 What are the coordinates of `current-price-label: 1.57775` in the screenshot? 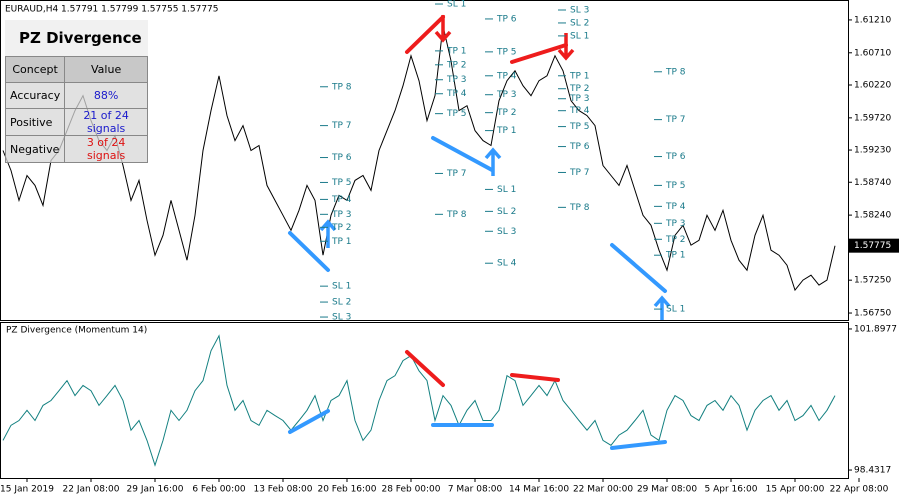 It's located at (872, 246).